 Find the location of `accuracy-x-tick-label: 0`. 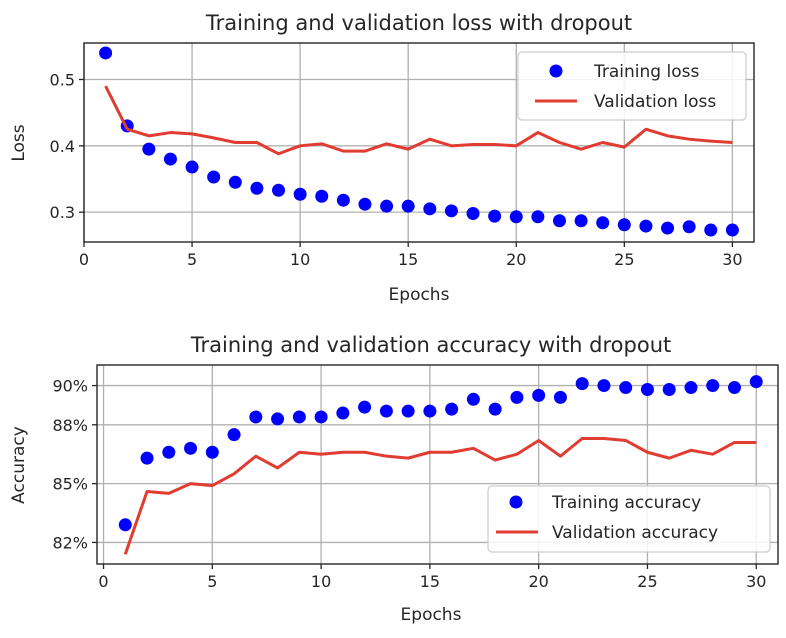

accuracy-x-tick-label: 0 is located at coordinates (103, 581).